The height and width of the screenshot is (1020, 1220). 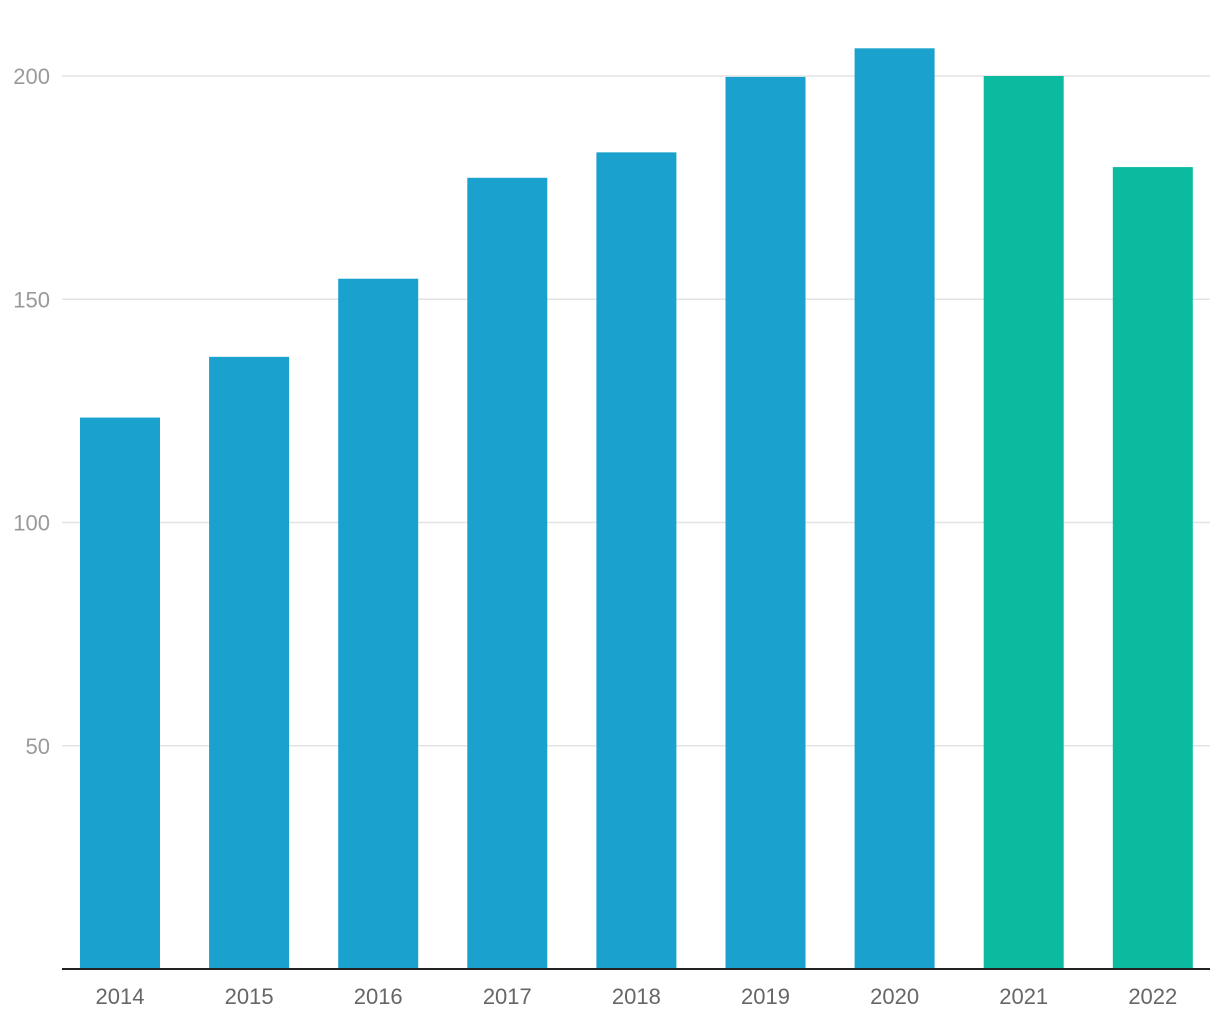 What do you see at coordinates (38, 746) in the screenshot?
I see `y-tick-label: 50` at bounding box center [38, 746].